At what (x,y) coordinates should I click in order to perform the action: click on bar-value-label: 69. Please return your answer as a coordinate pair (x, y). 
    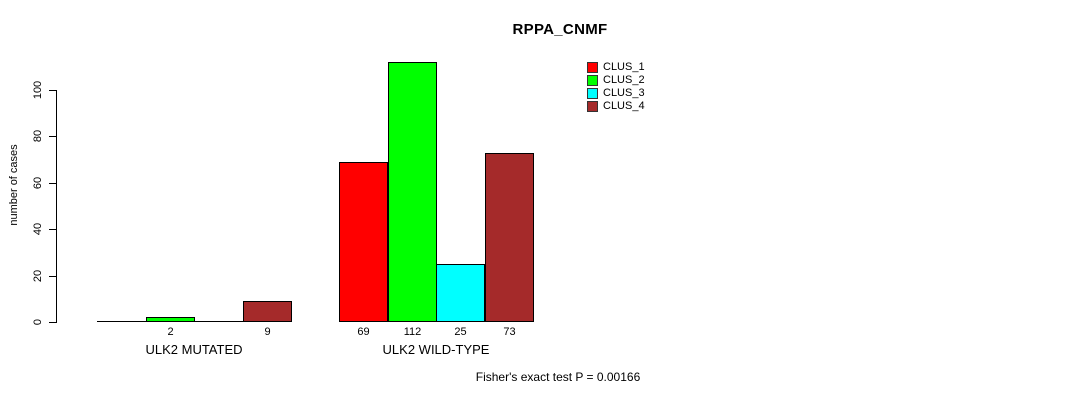
    Looking at the image, I should click on (363, 332).